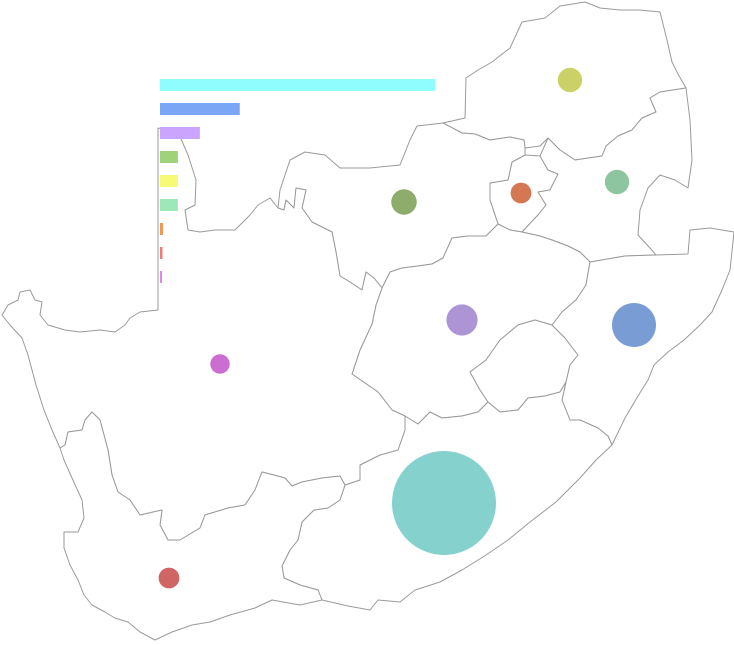 The image size is (734, 646). I want to click on bubble-mpumalanga, so click(617, 182).